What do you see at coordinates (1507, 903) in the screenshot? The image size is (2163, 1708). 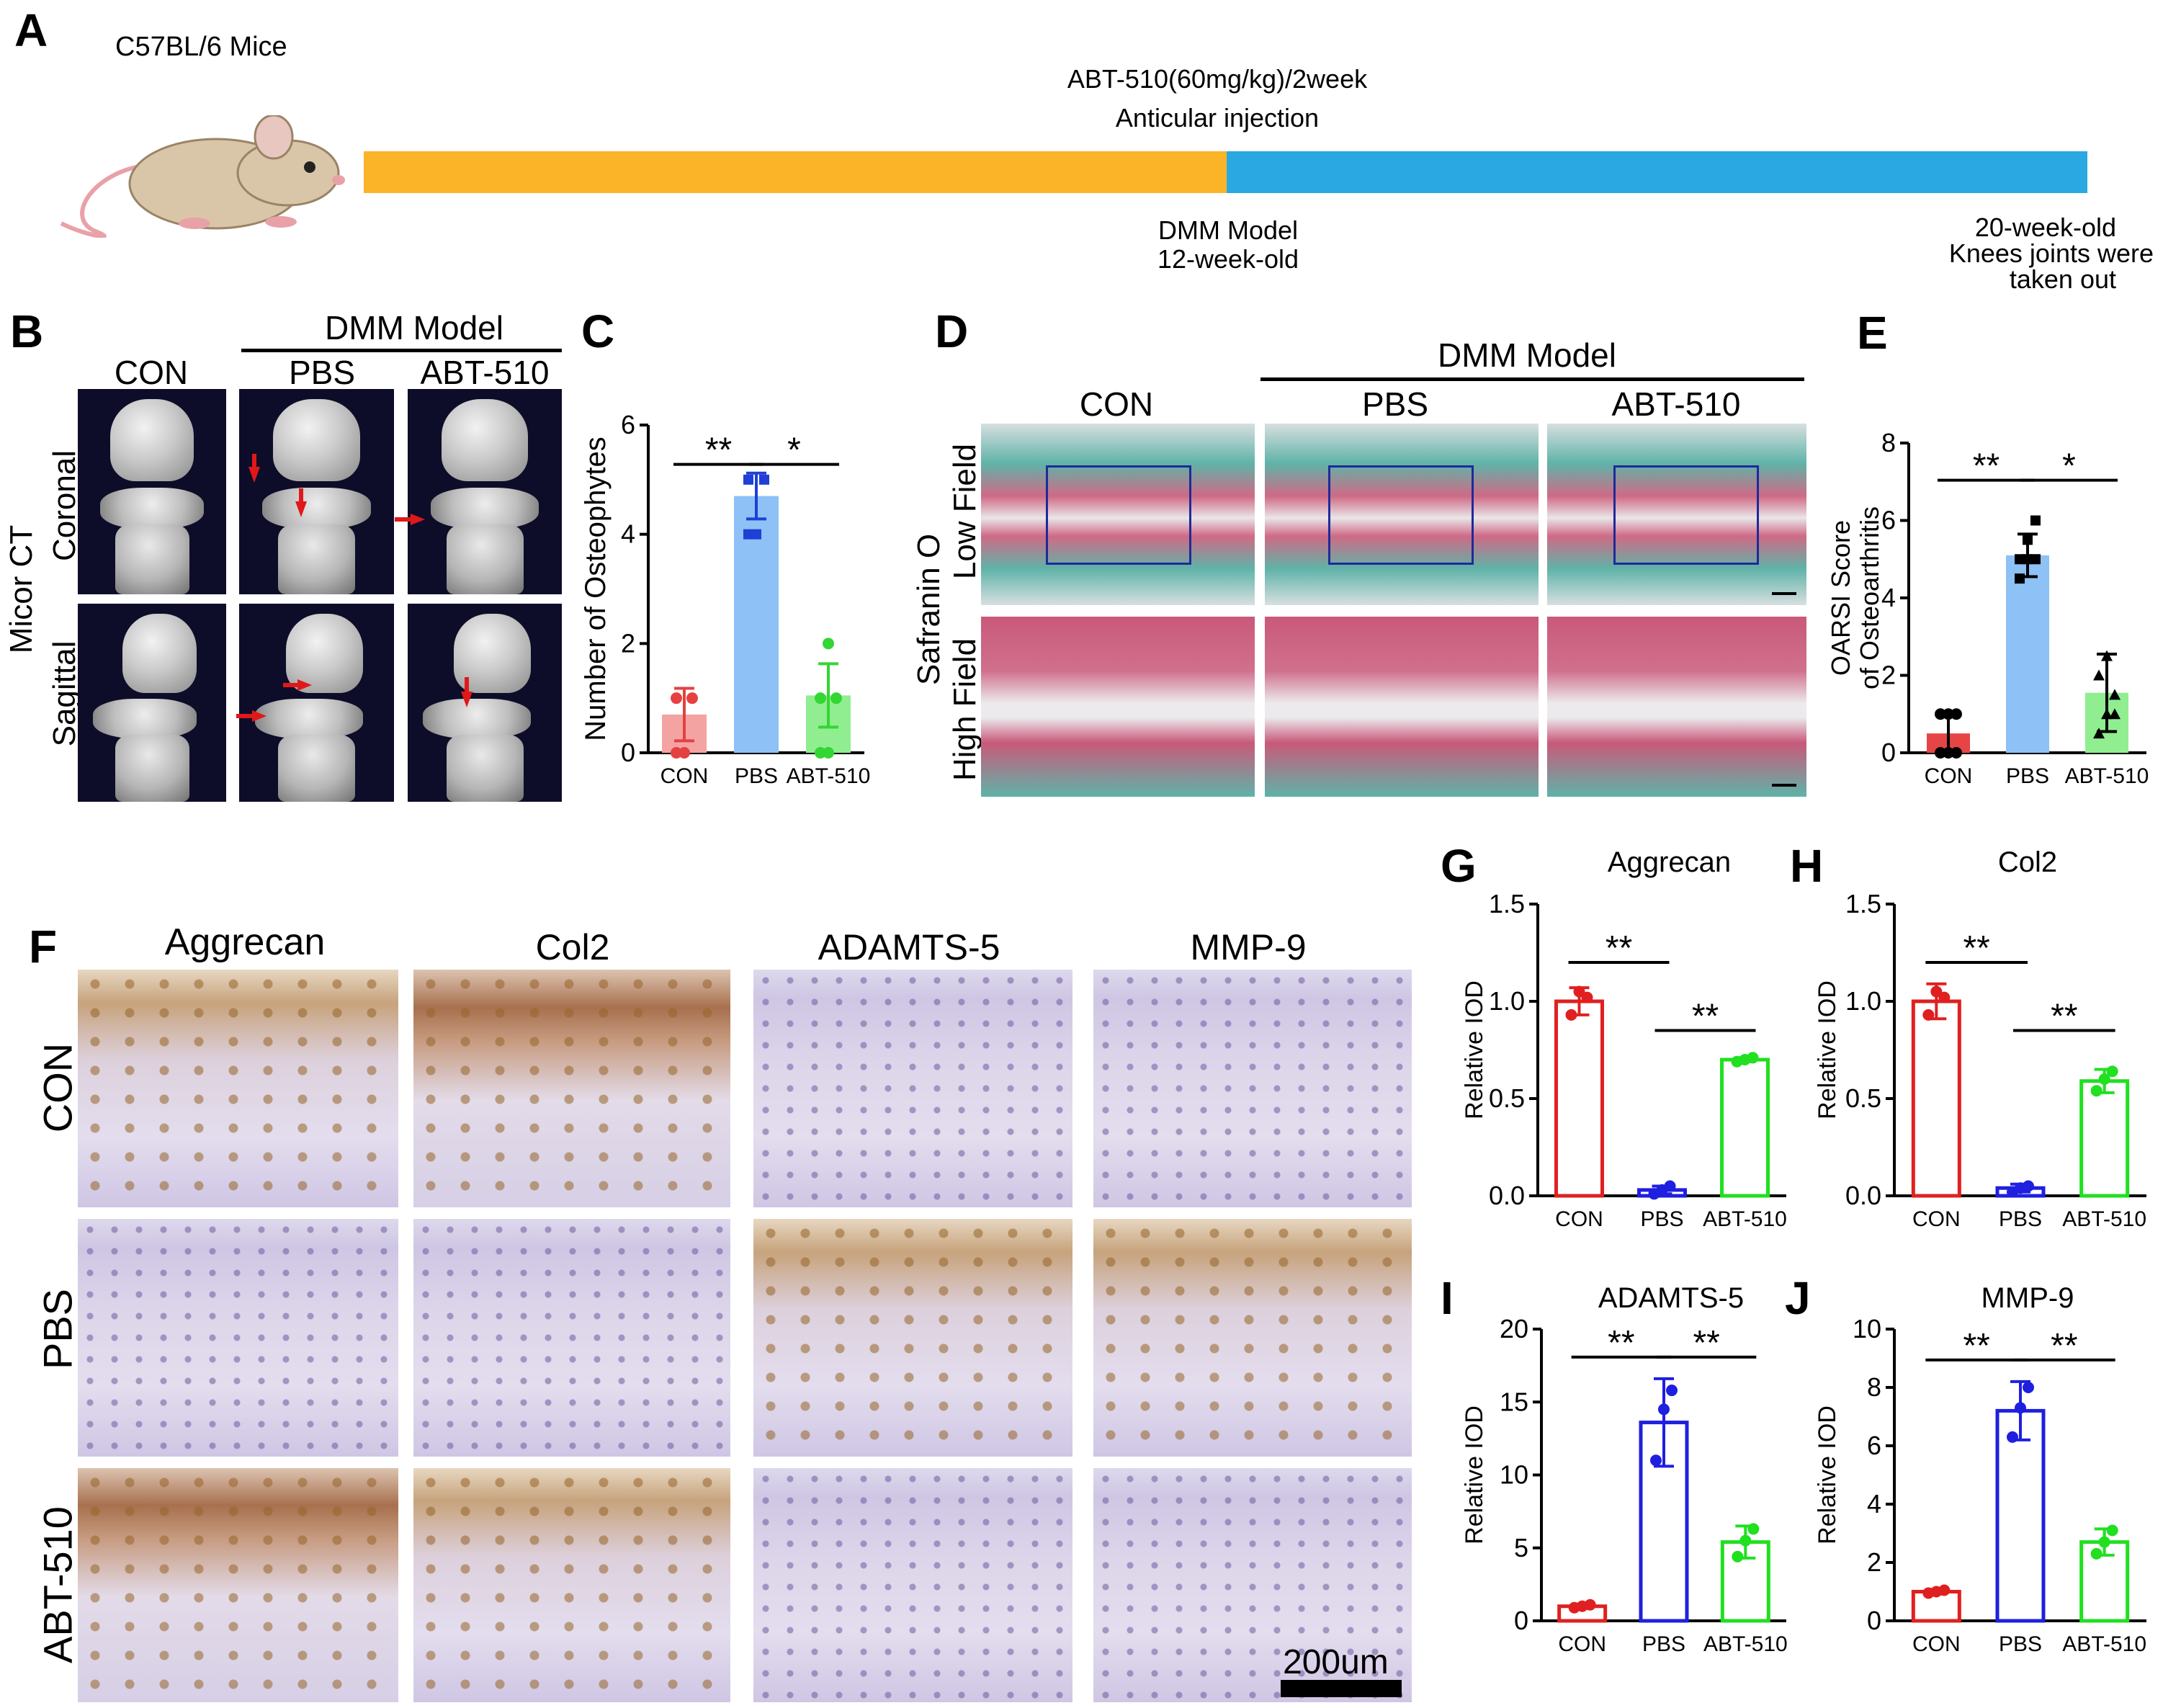 I see `y-tick-label: 1.5` at bounding box center [1507, 903].